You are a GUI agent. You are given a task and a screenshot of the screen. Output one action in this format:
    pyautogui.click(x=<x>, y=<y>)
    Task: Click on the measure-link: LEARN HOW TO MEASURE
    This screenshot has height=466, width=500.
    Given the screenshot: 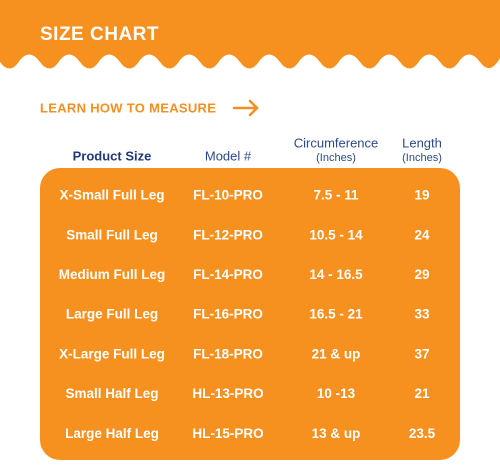 What is the action you would take?
    pyautogui.click(x=128, y=107)
    